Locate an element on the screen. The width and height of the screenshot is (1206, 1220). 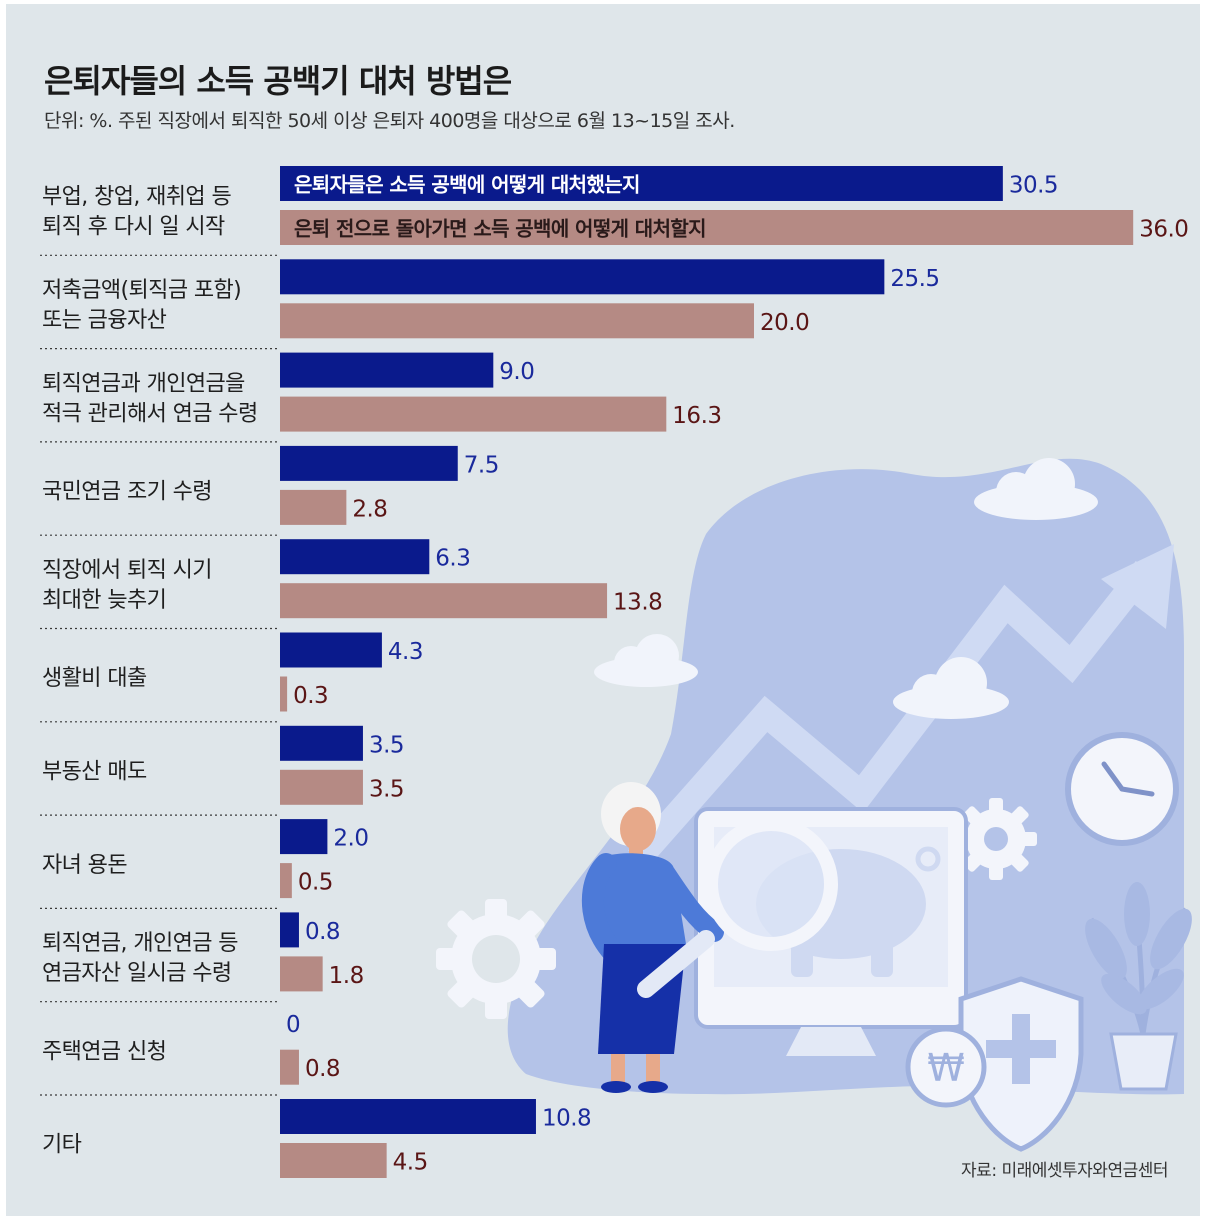
value-label: 9.0 is located at coordinates (516, 372).